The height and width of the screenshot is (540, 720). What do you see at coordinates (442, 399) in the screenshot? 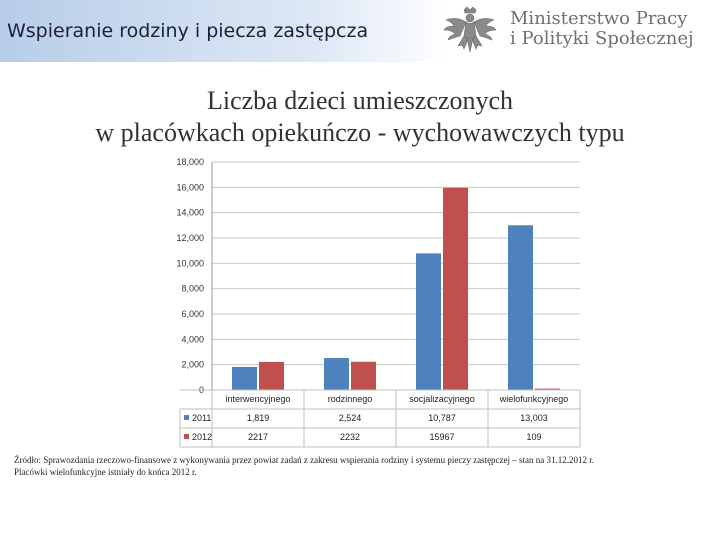
I see `category-label: socjalizacyjnego` at bounding box center [442, 399].